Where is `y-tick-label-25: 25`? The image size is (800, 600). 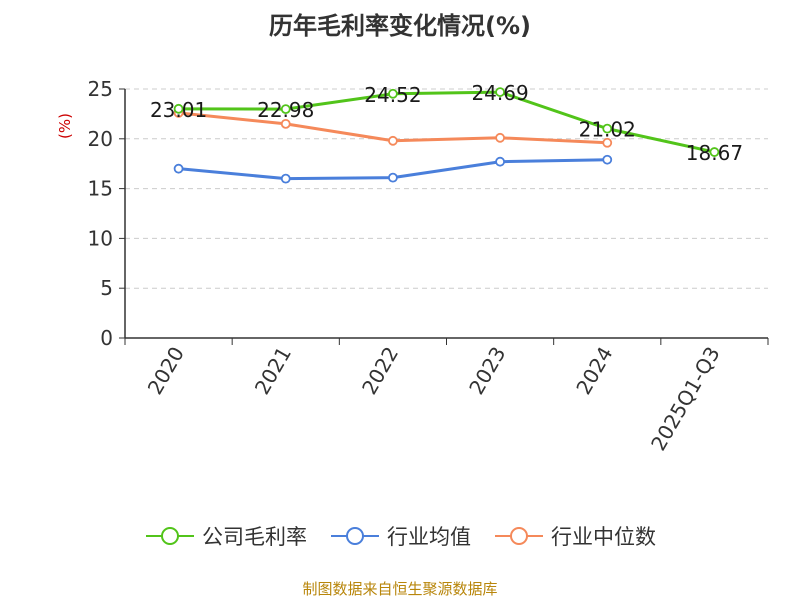 y-tick-label-25: 25 is located at coordinates (100, 89).